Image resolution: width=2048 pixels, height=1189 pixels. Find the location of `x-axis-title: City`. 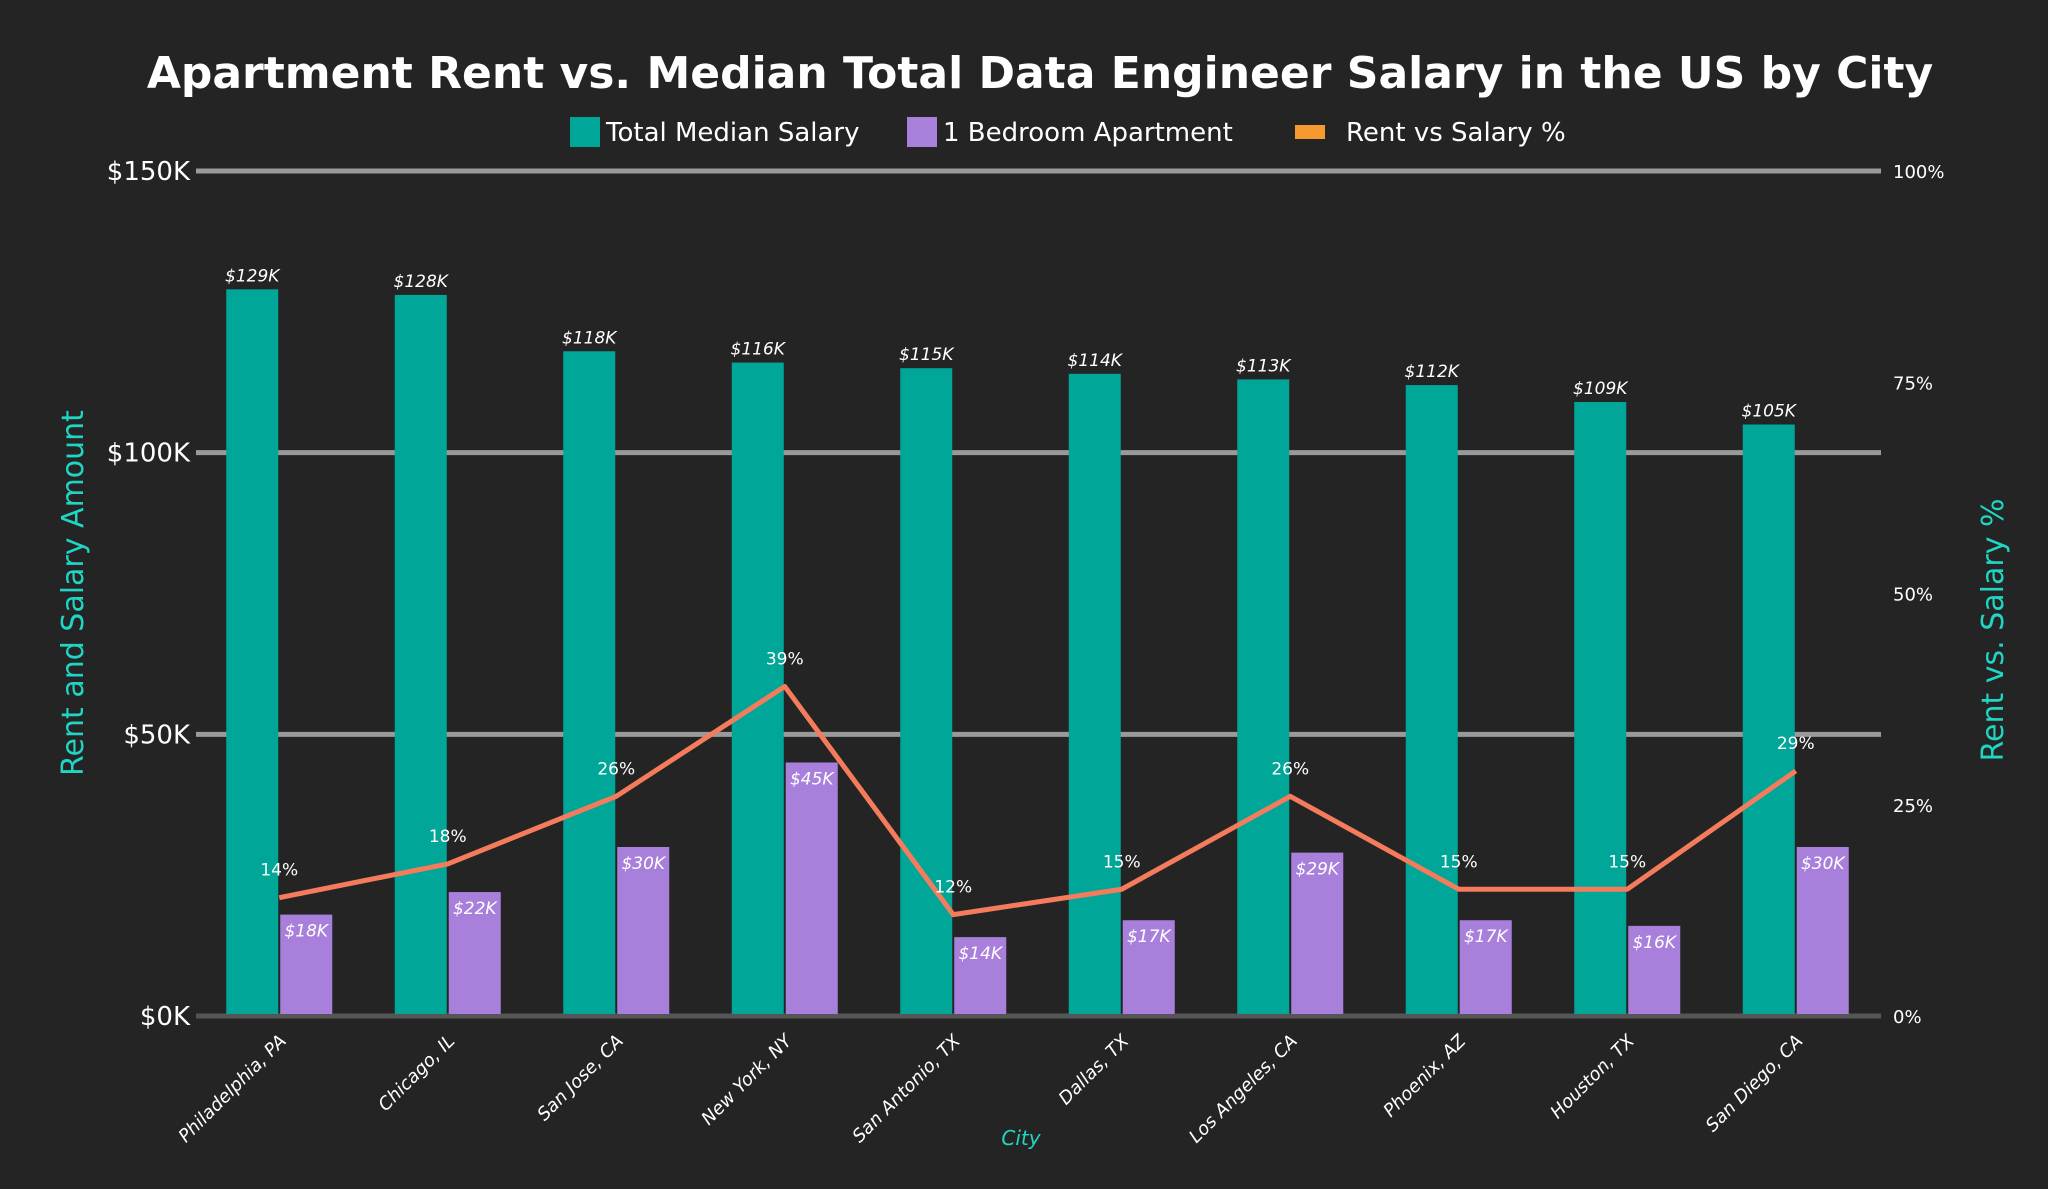

x-axis-title: City is located at coordinates (1021, 1138).